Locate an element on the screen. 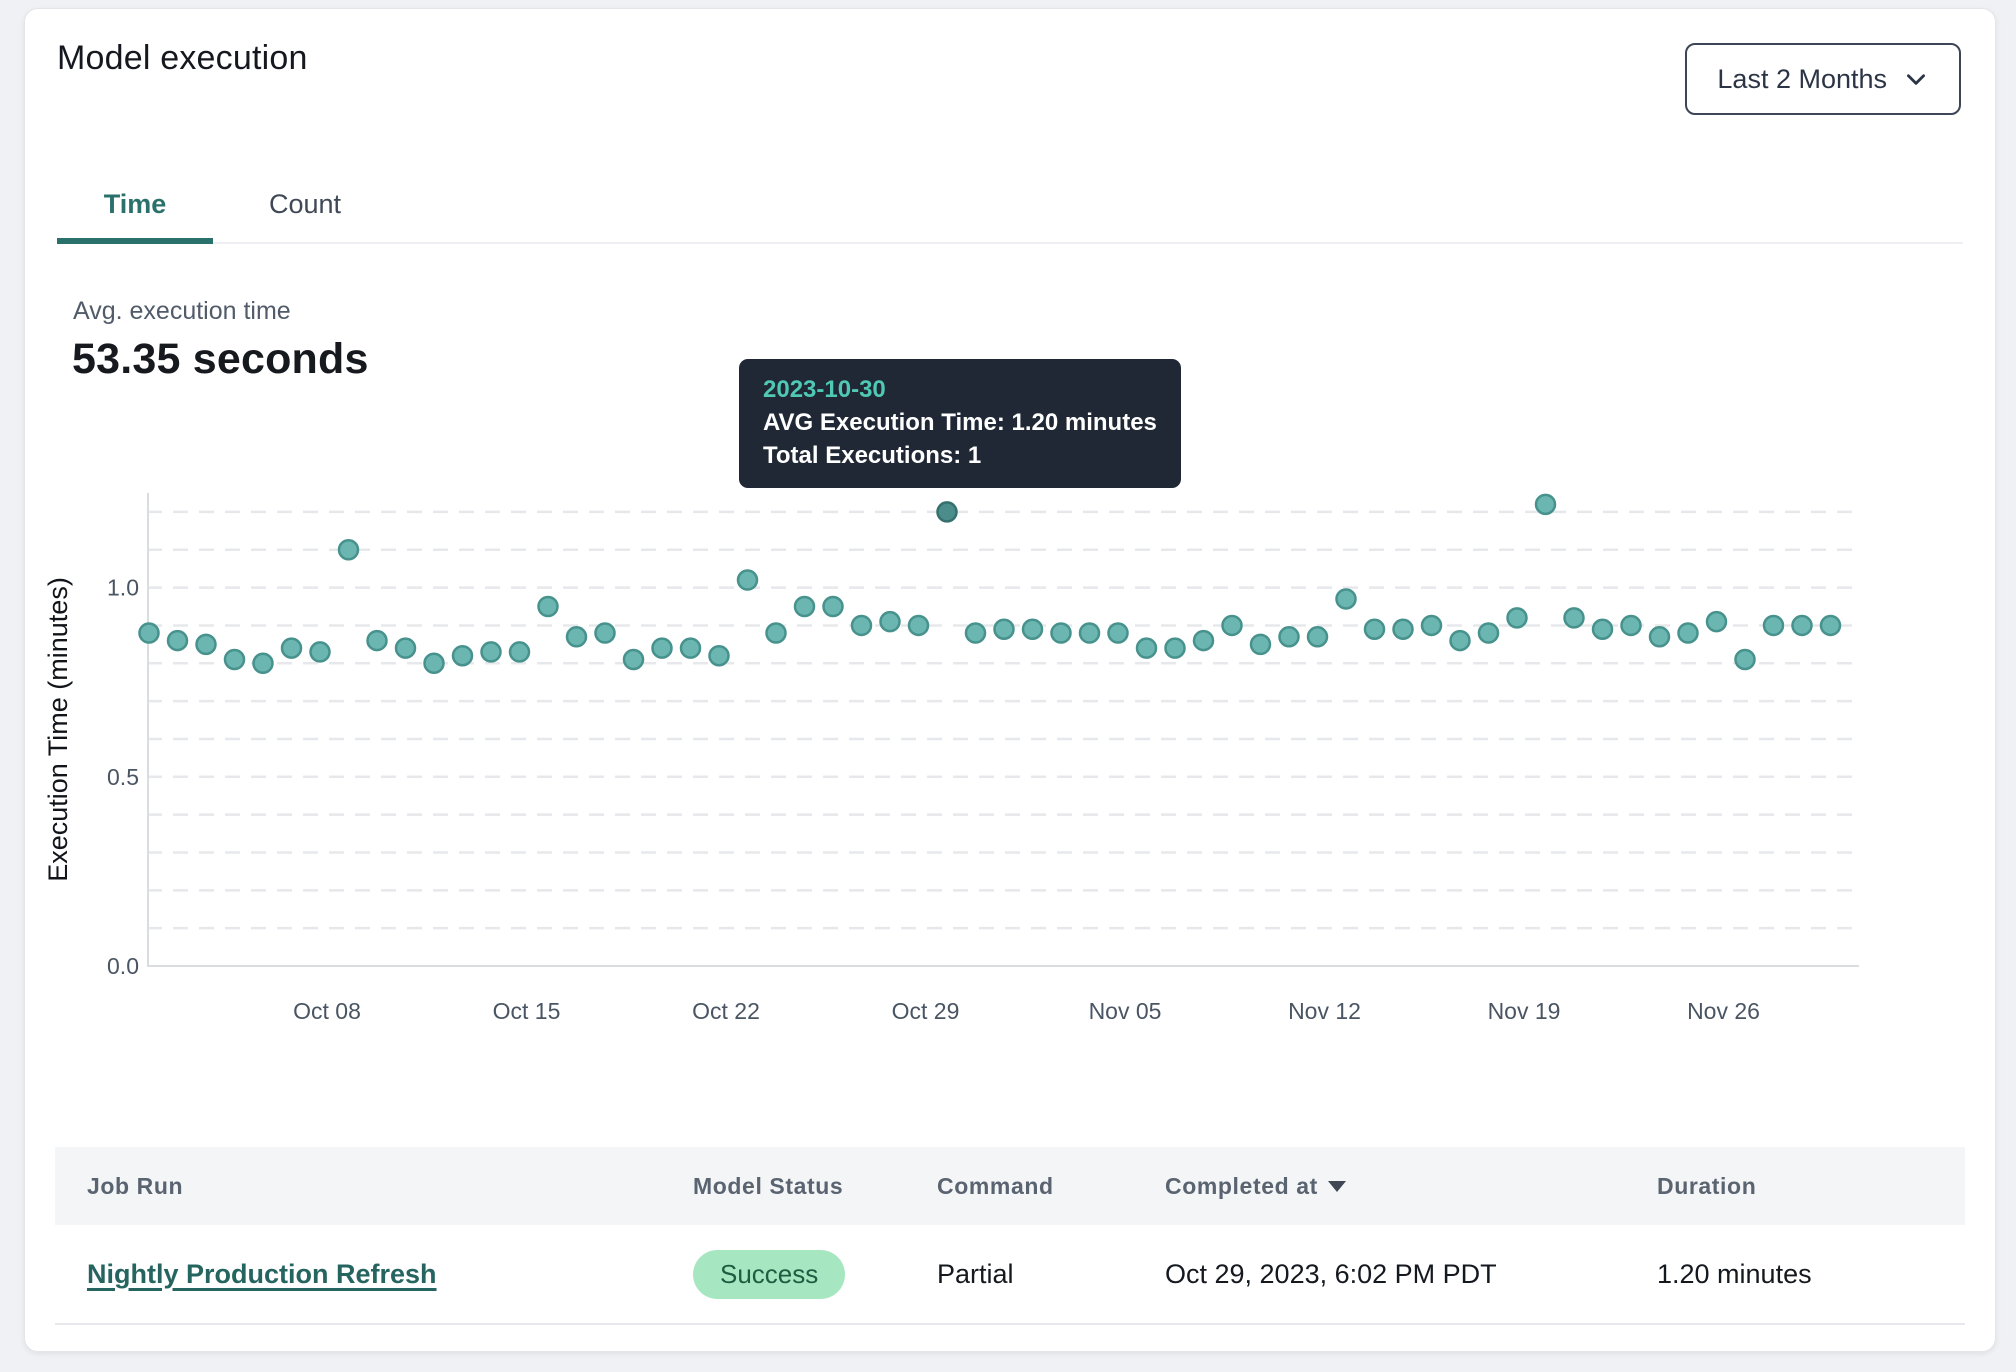  svg-text: Oct 29 is located at coordinates (926, 1011).